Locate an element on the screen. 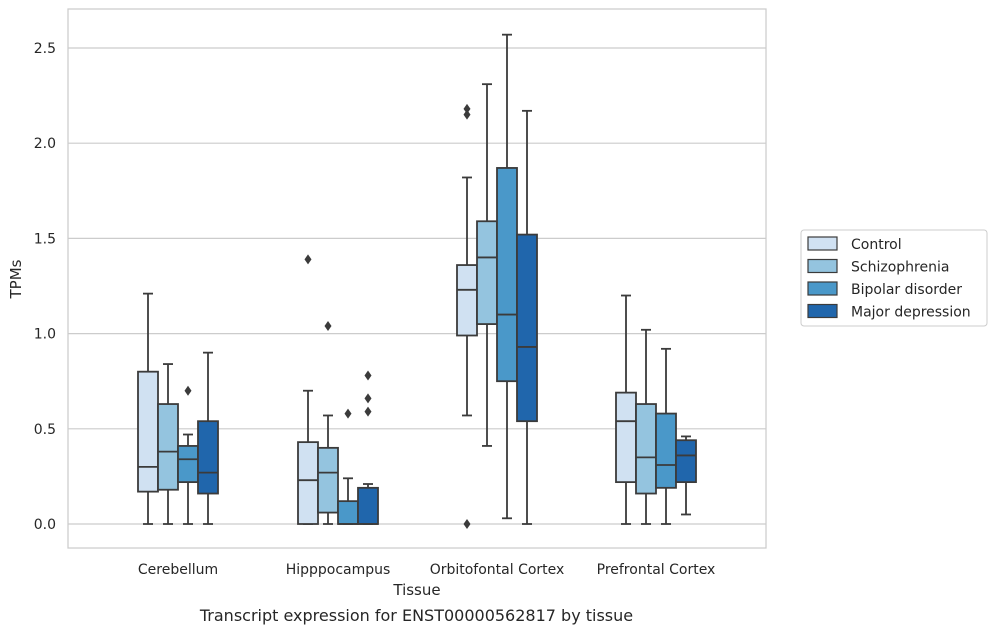 This screenshot has width=997, height=634. y-tick-label: 2.5 is located at coordinates (45, 49).